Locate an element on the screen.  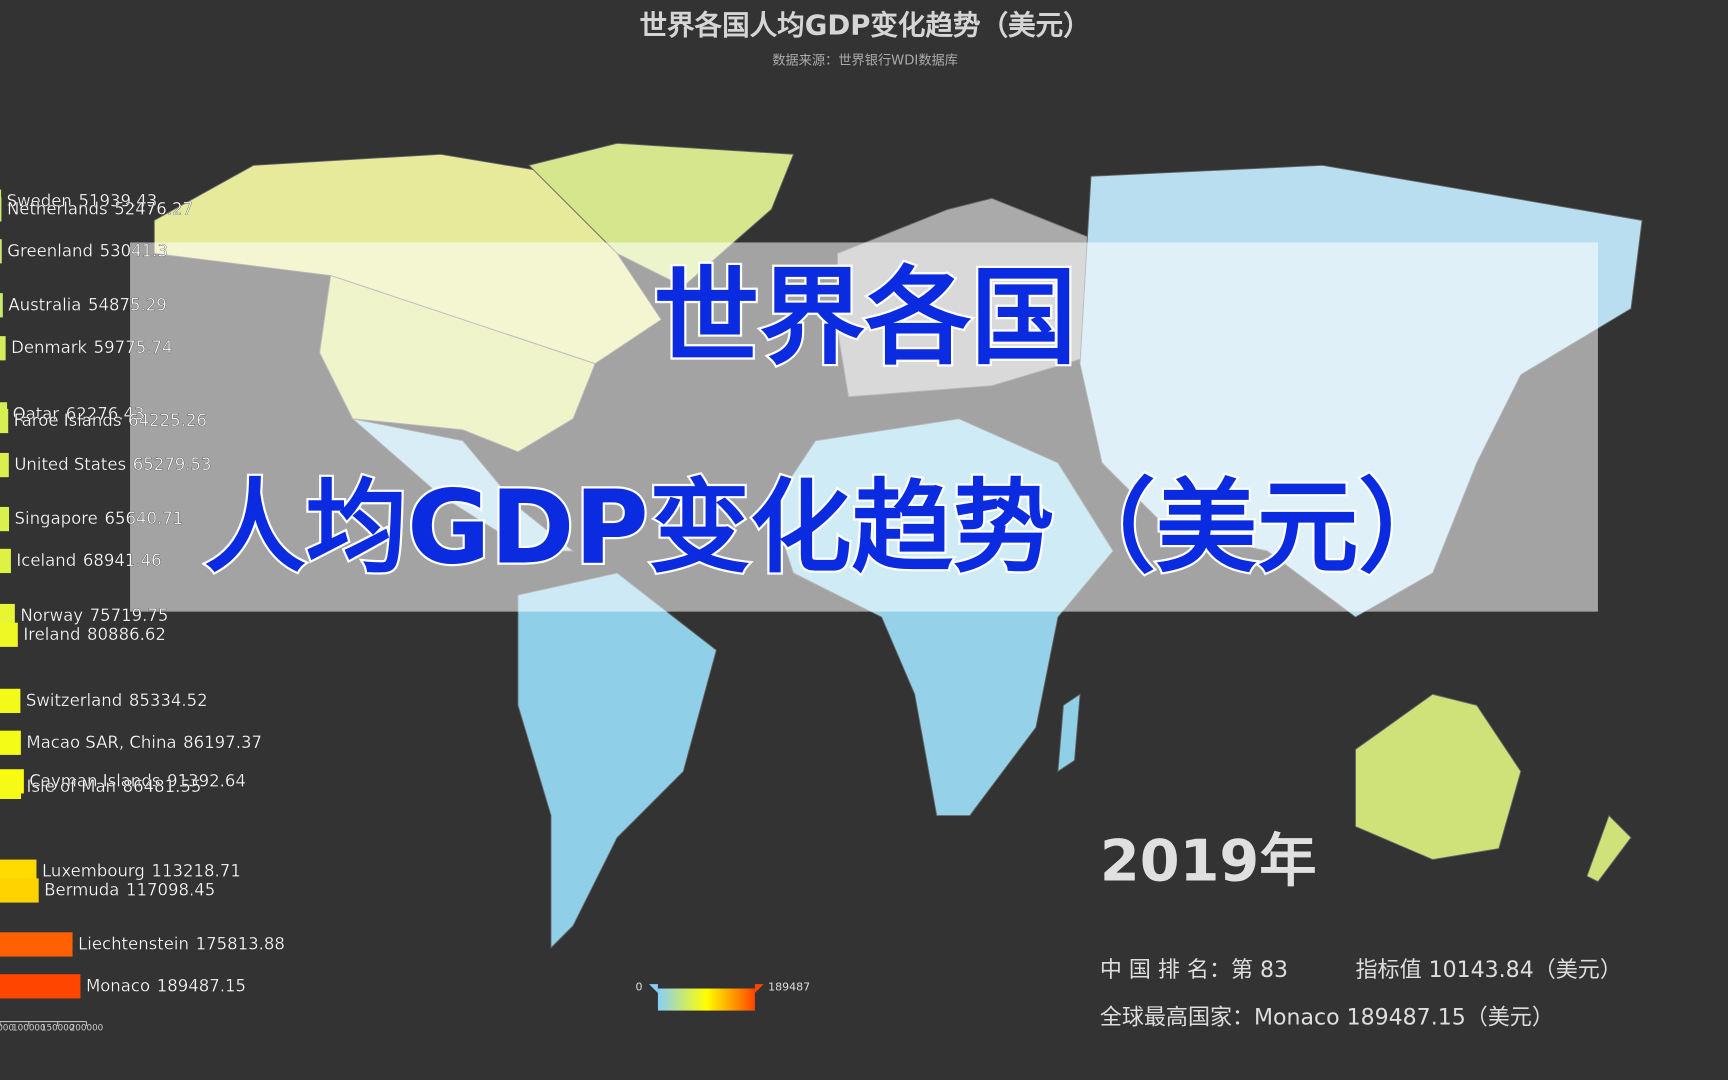
x-tick-label: 200000 is located at coordinates (87, 1028).